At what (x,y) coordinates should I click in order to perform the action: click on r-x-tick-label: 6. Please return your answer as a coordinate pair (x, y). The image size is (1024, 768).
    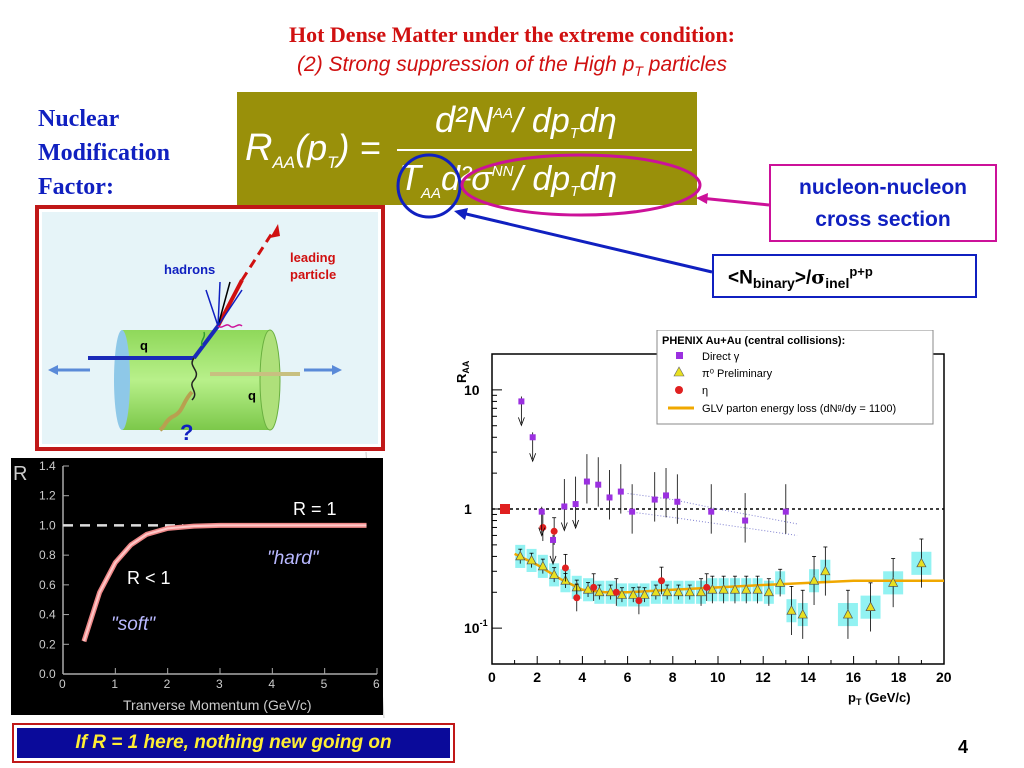
    Looking at the image, I should click on (376, 684).